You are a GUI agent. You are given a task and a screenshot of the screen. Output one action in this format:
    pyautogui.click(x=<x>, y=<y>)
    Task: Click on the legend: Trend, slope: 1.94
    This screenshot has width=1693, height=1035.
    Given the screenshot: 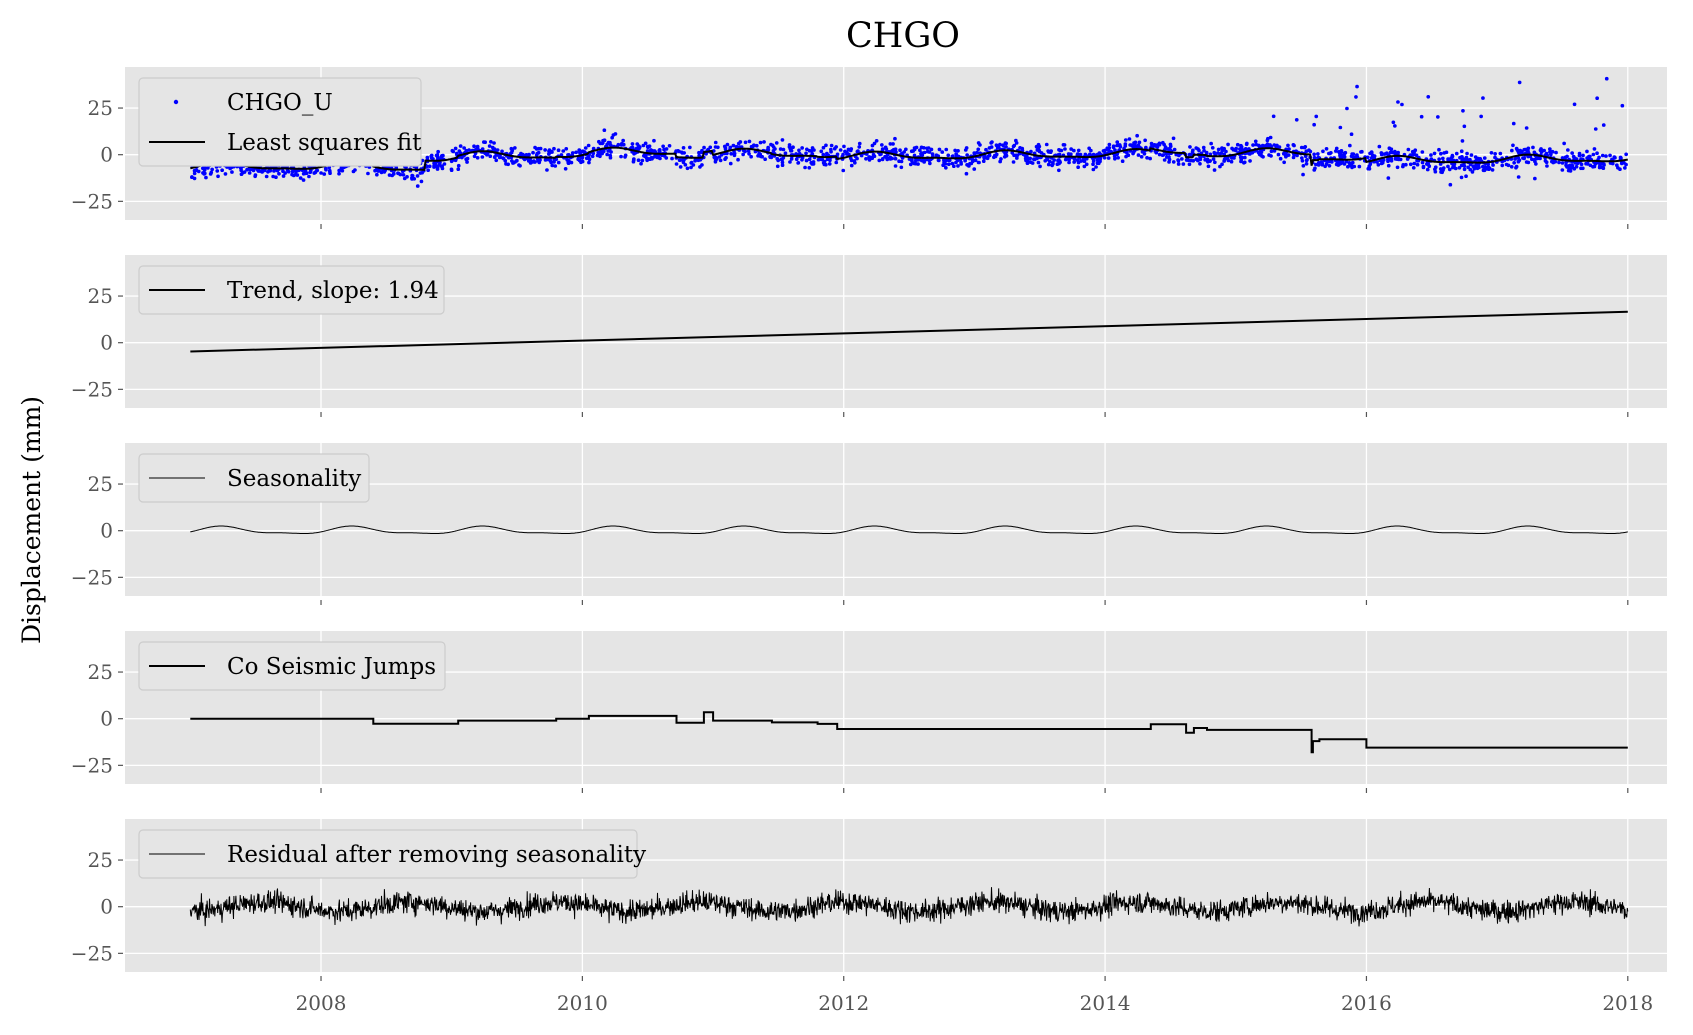 What is the action you would take?
    pyautogui.click(x=291, y=290)
    